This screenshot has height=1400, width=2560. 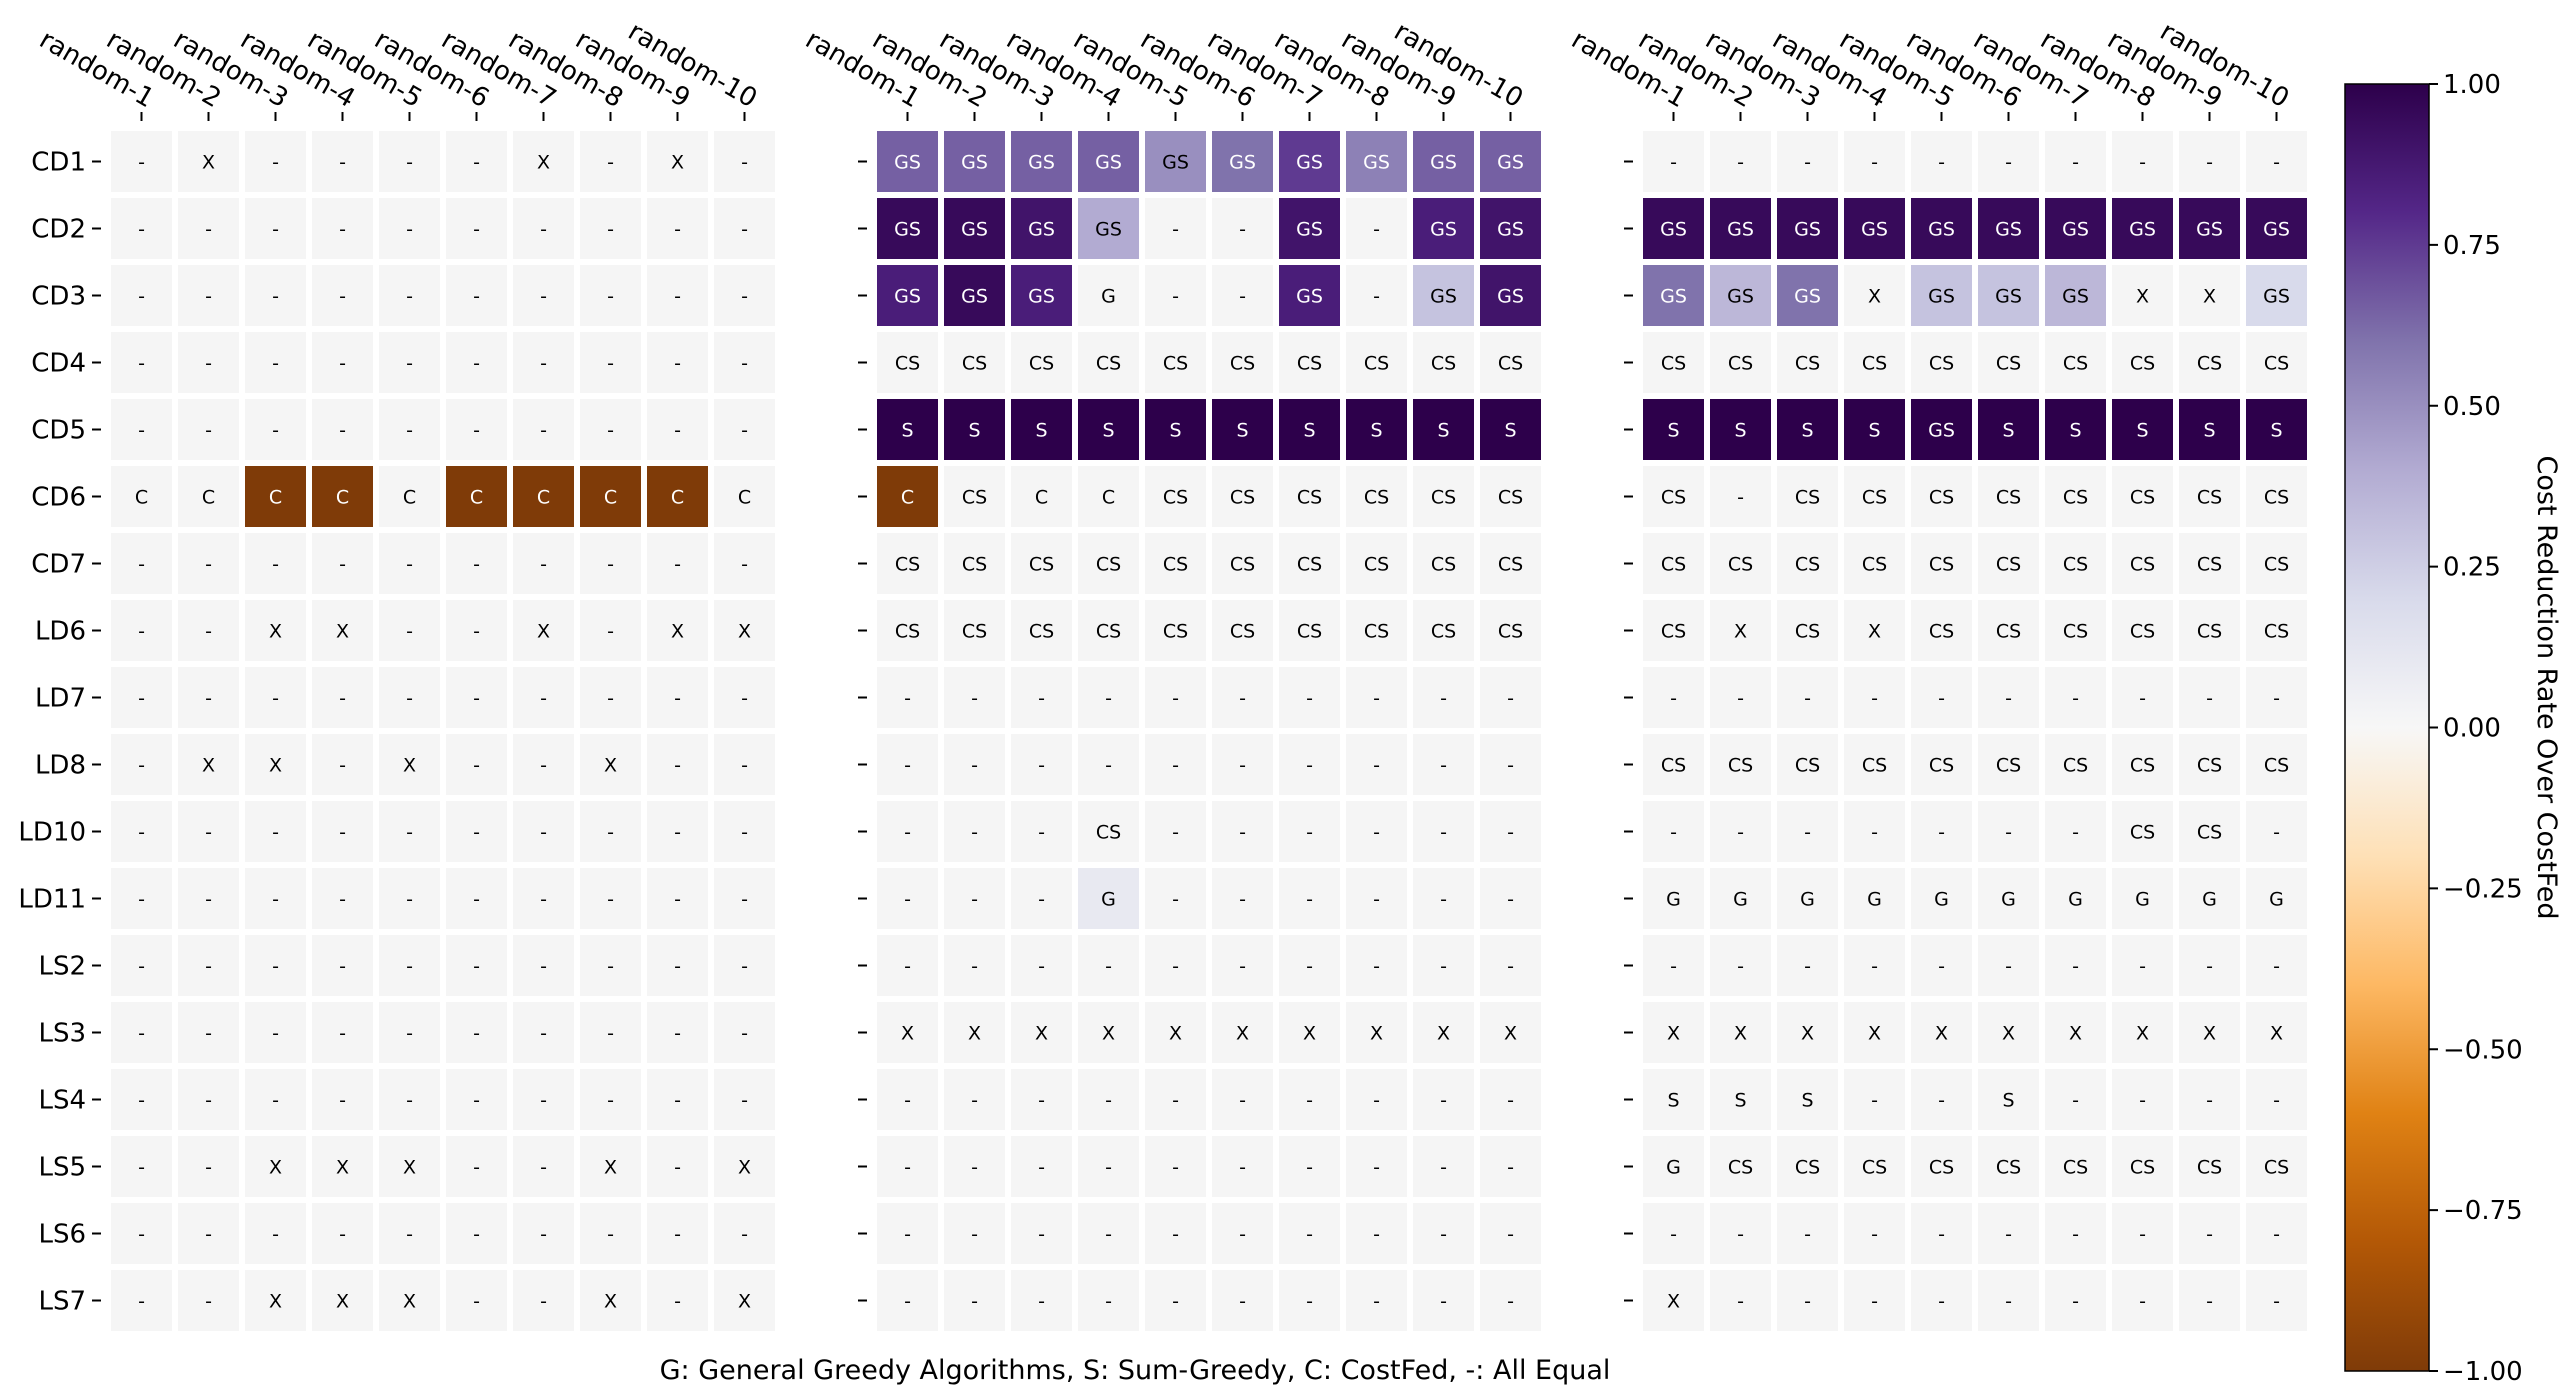 What do you see at coordinates (62, 1034) in the screenshot?
I see `y-tick-label: LS3` at bounding box center [62, 1034].